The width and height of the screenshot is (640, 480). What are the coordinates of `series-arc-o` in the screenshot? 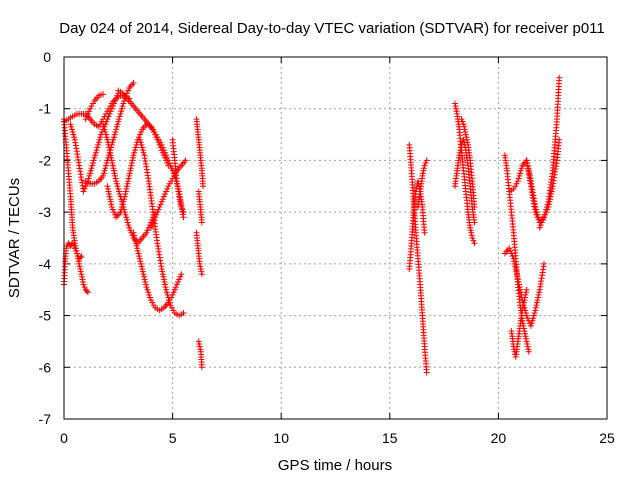 It's located at (199, 253).